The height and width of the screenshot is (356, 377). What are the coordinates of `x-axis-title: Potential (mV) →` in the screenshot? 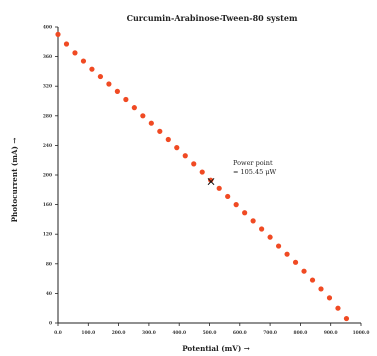 It's located at (216, 348).